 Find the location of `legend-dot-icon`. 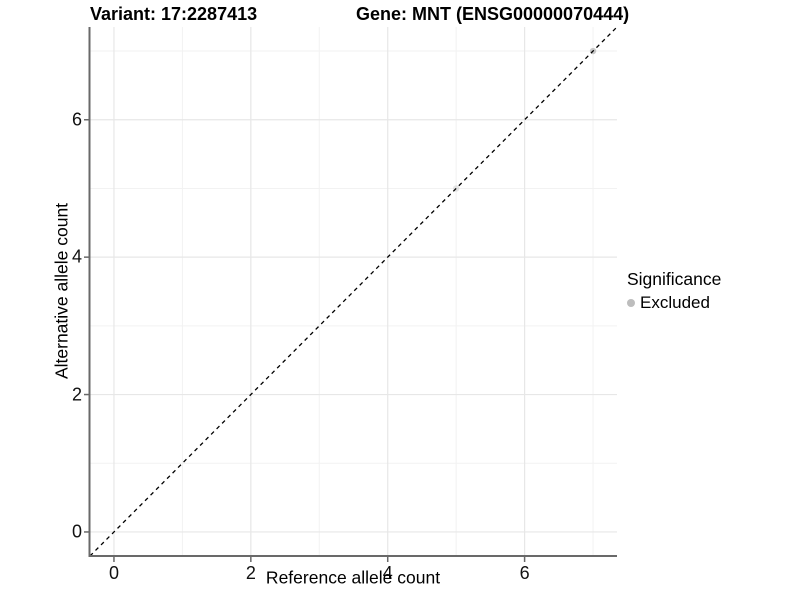

legend-dot-icon is located at coordinates (631, 303).